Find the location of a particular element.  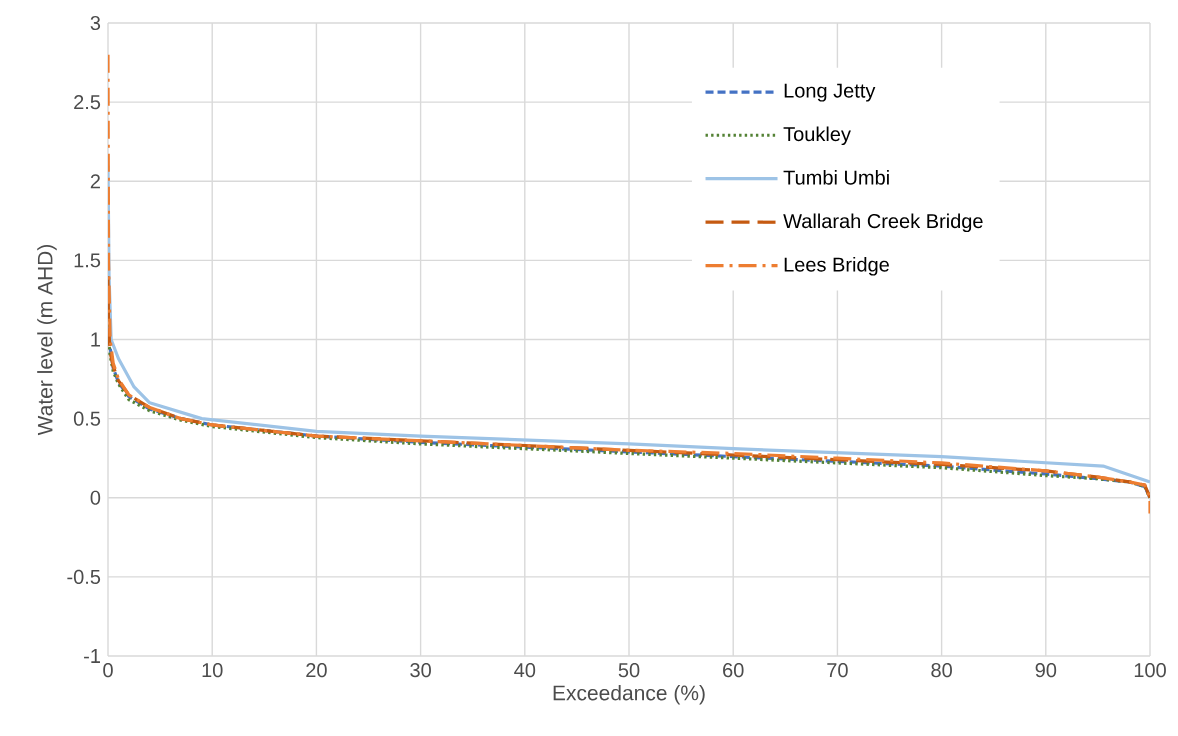

y-tick-label: 0 is located at coordinates (95, 497).